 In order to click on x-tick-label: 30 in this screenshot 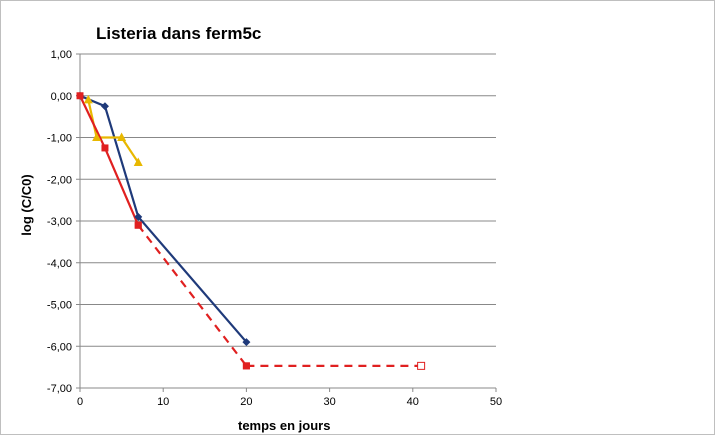, I will do `click(329, 402)`.